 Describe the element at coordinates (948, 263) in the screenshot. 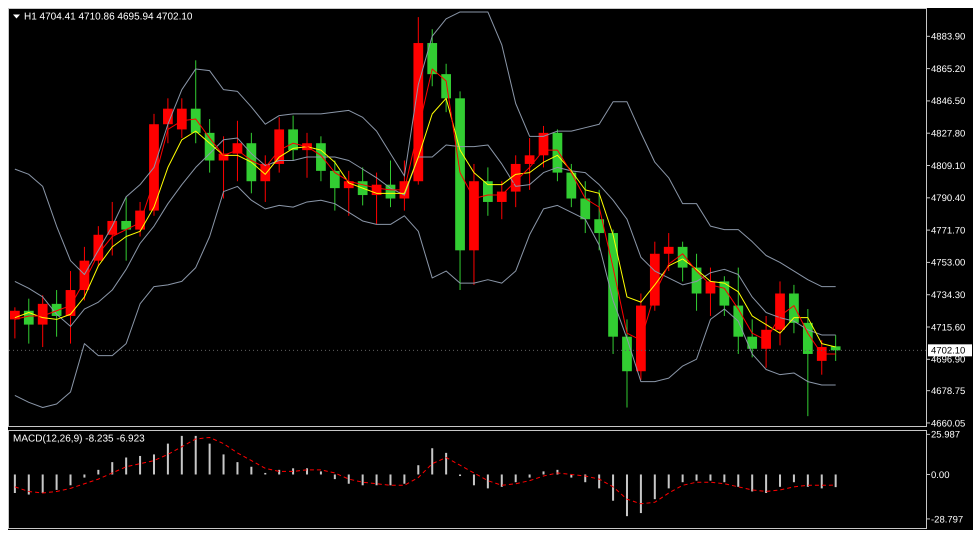

I see `y-tick-label: 4753.00` at that location.